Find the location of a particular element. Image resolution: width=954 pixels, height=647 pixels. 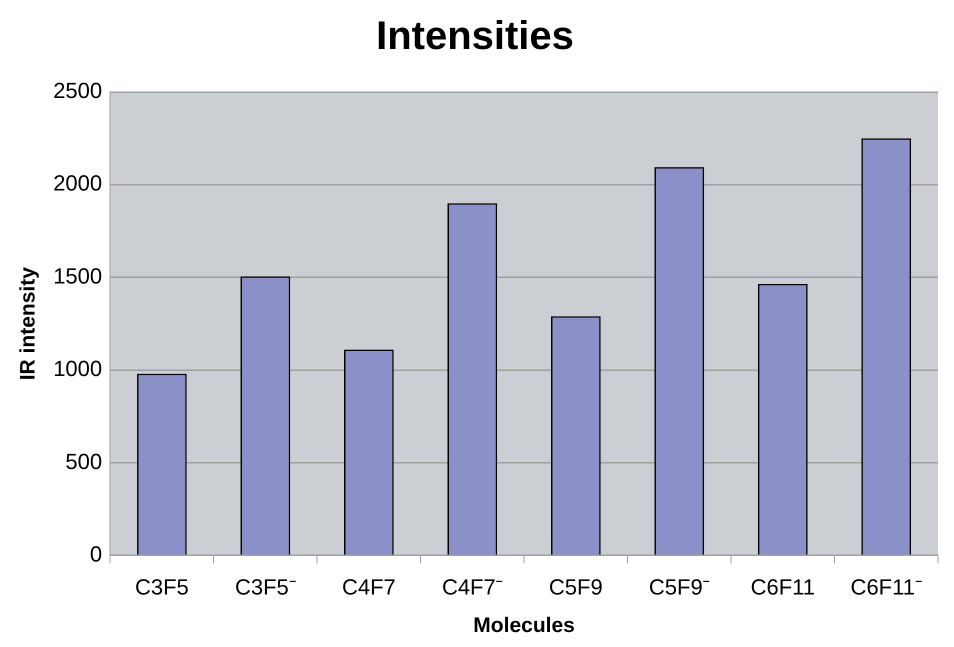

x-tick-label: C6F11 is located at coordinates (782, 587).